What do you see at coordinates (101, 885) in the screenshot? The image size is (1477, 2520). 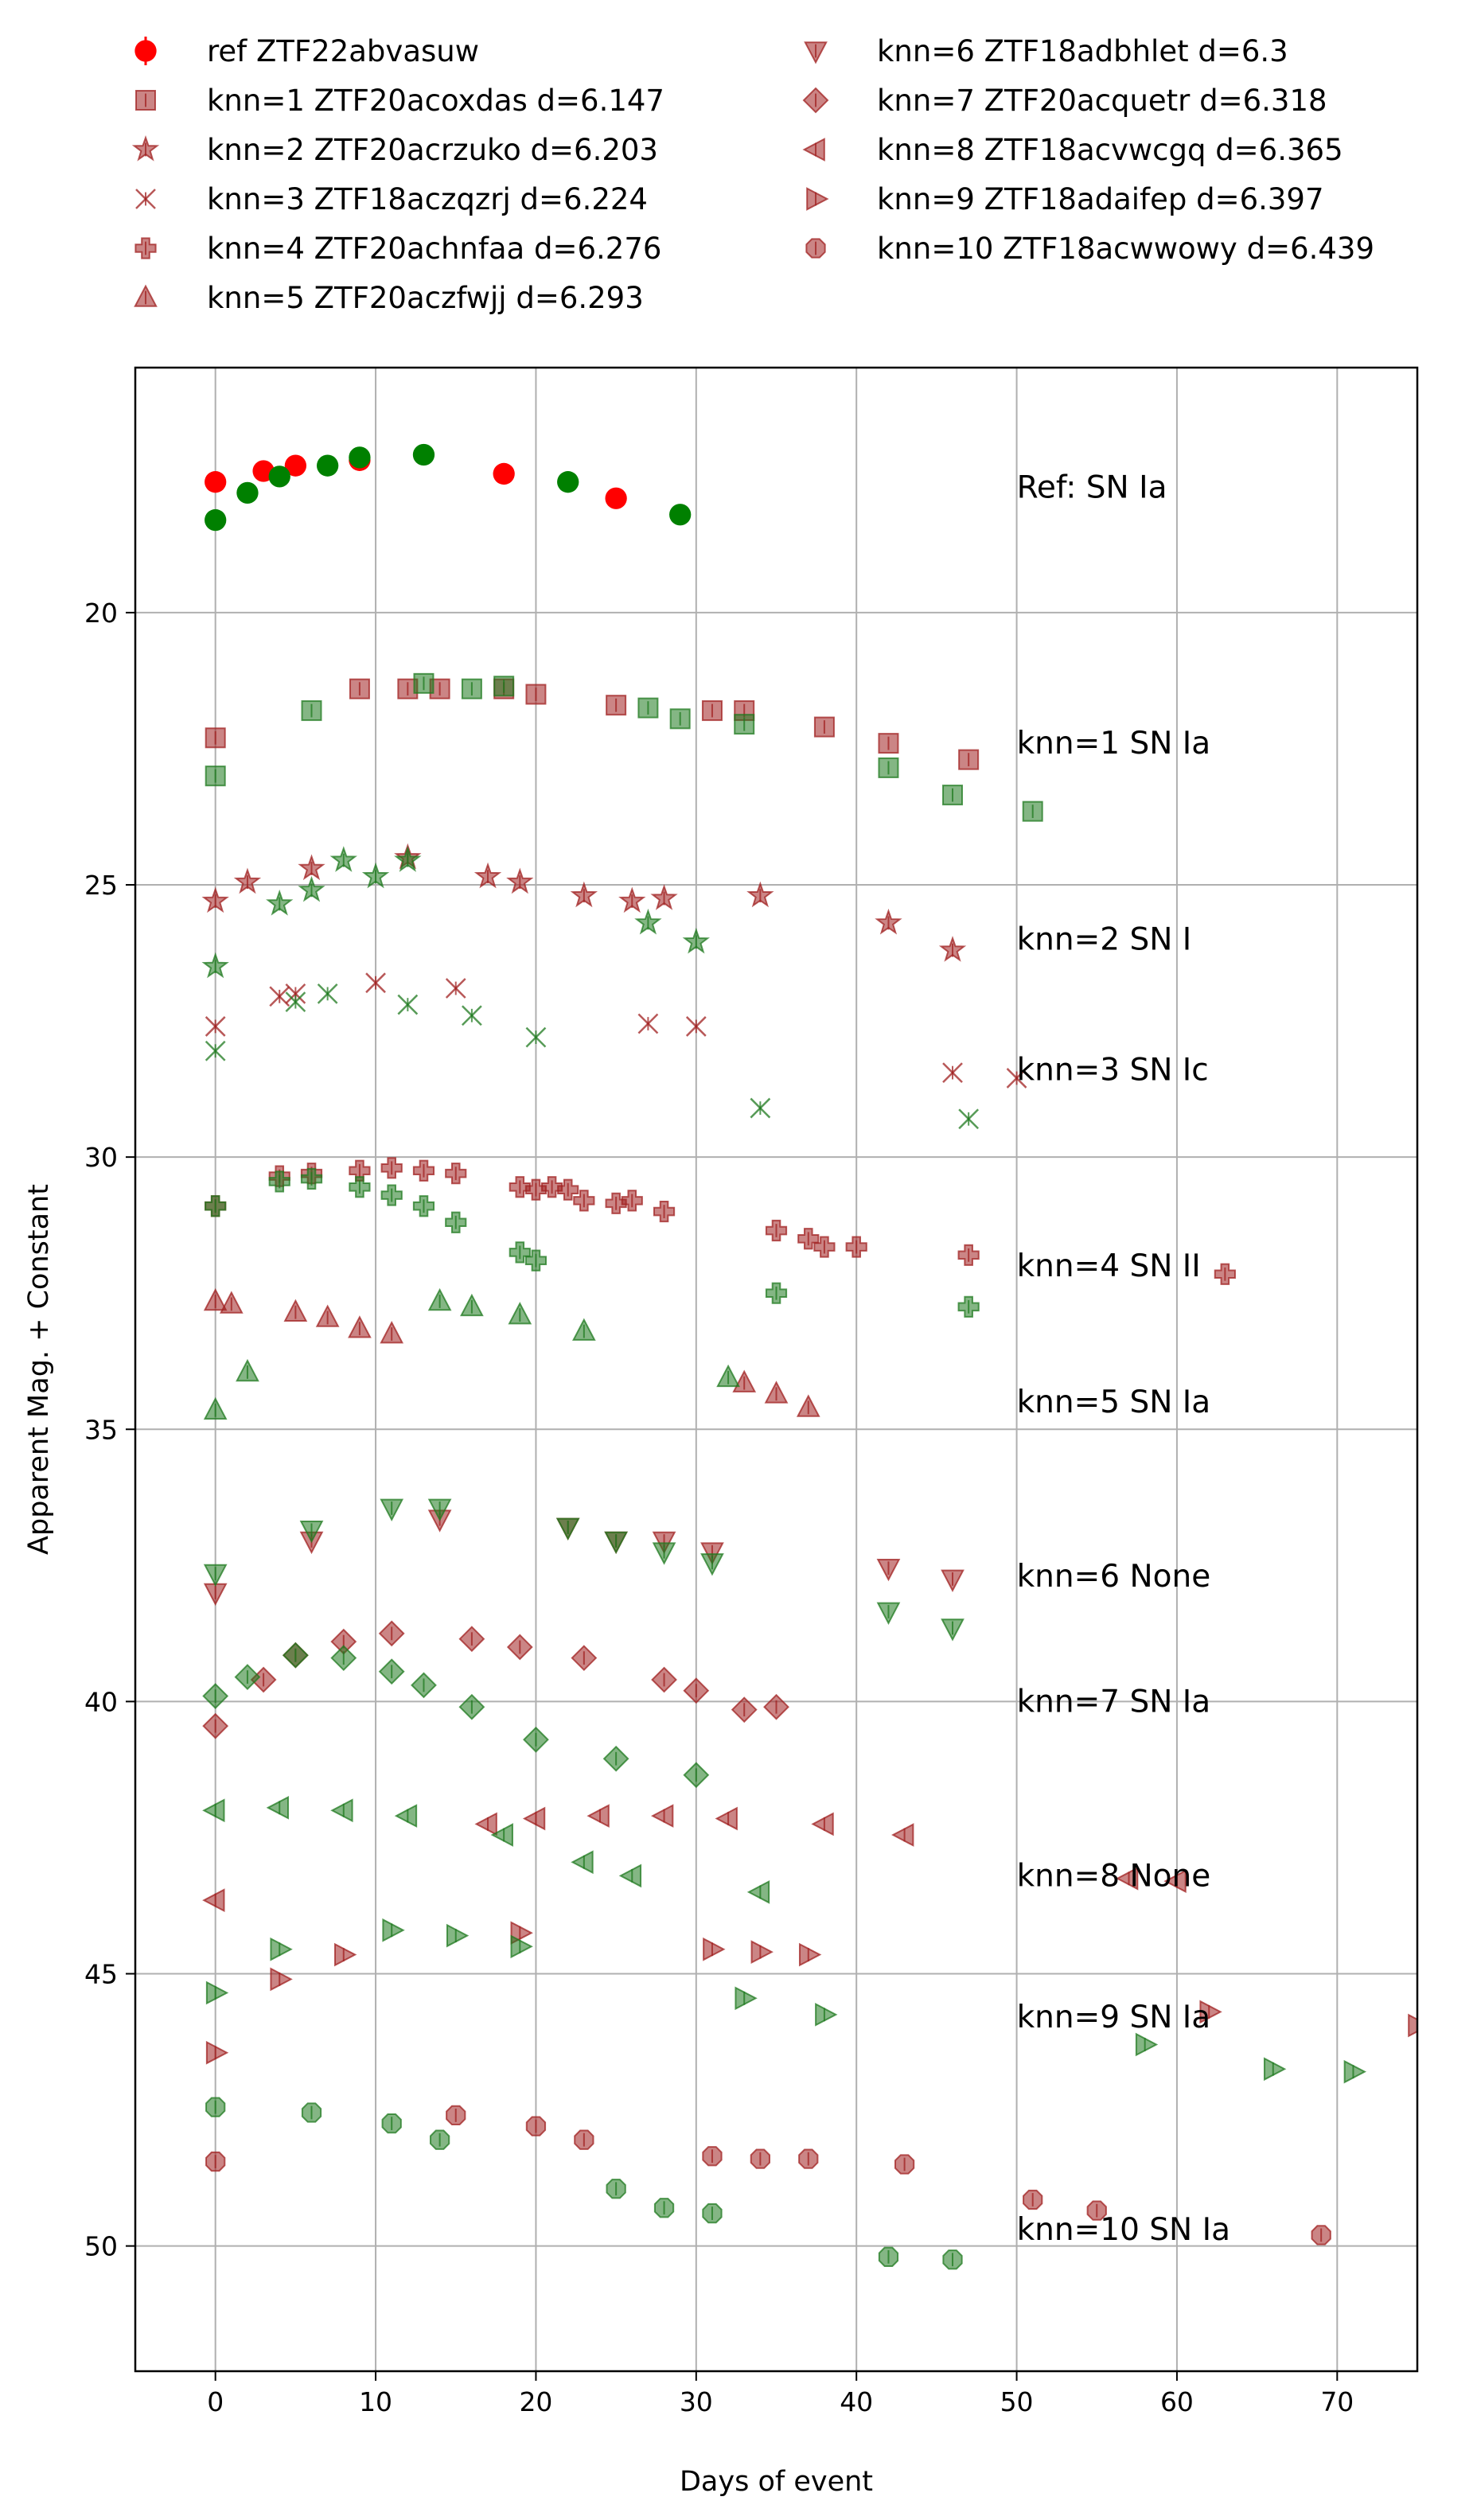 I see `y-tick-label: 25` at bounding box center [101, 885].